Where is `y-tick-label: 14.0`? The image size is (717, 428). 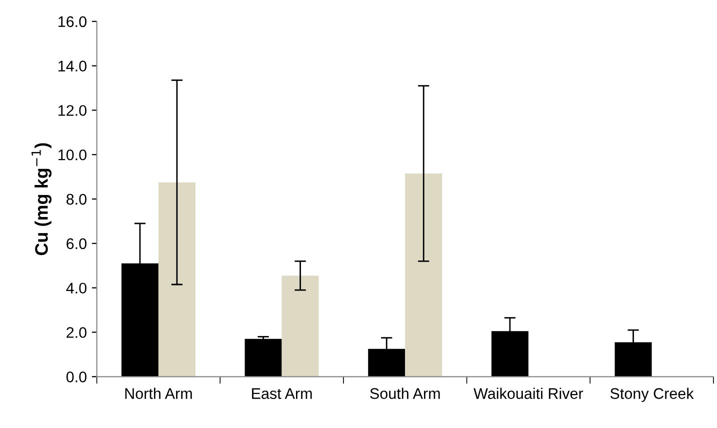 y-tick-label: 14.0 is located at coordinates (72, 66).